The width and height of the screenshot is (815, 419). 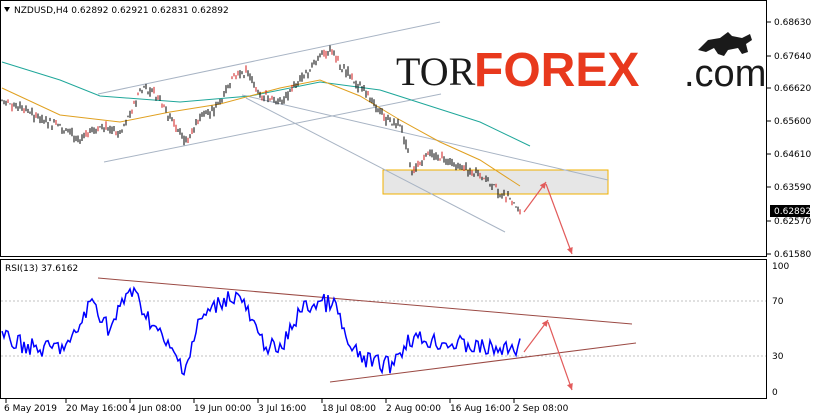 What do you see at coordinates (775, 393) in the screenshot?
I see `rsi-level-label: 0` at bounding box center [775, 393].